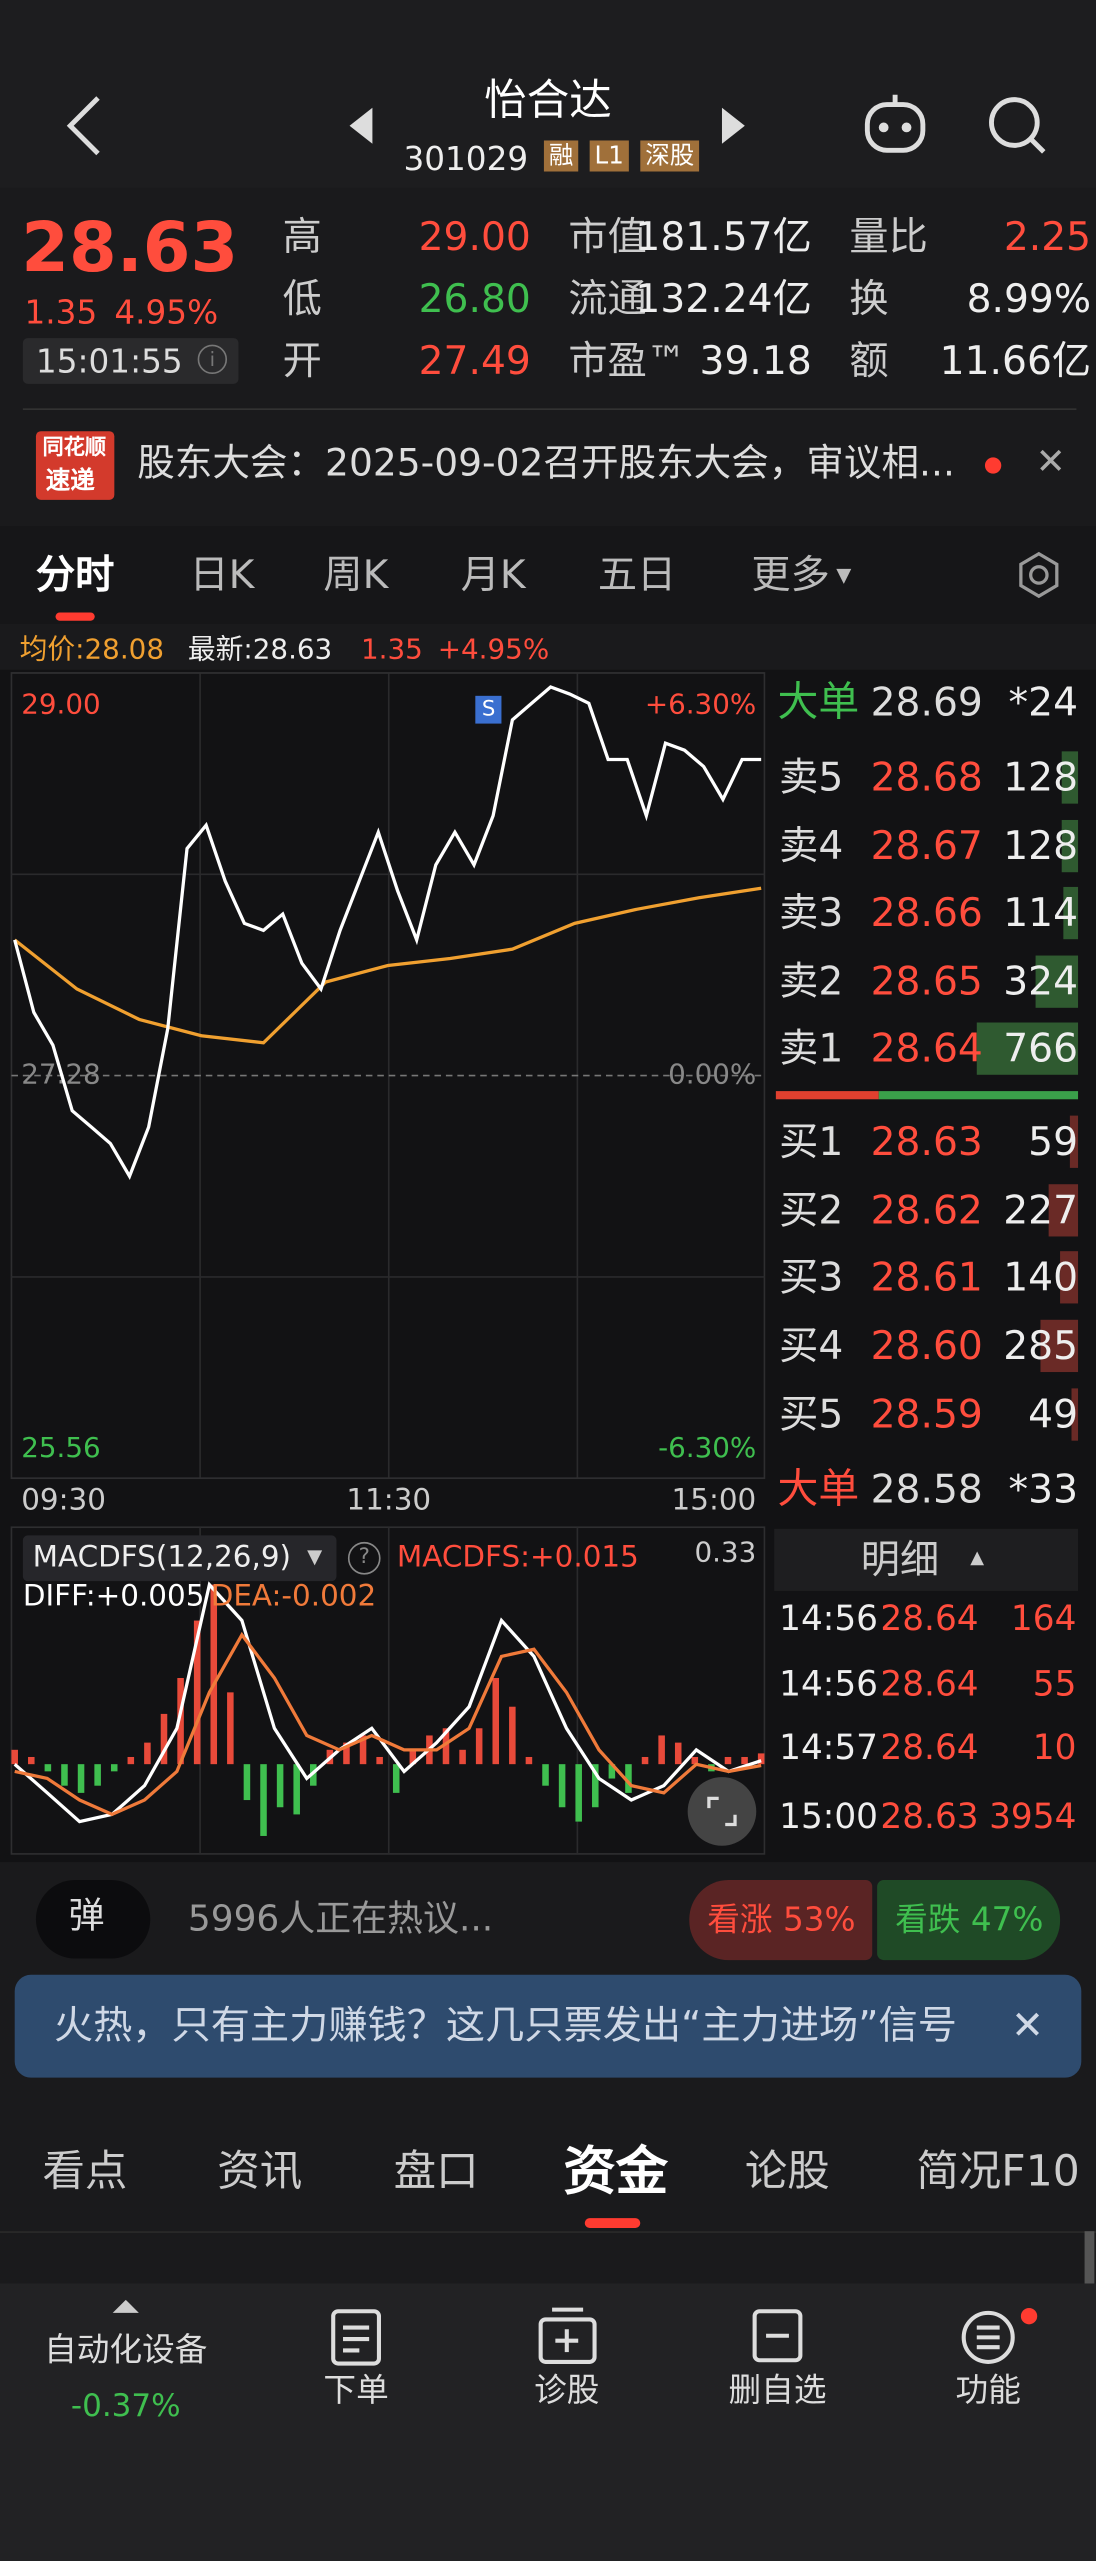 This screenshot has width=1096, height=2561. I want to click on sector-name: 自动化设备, so click(126, 2349).